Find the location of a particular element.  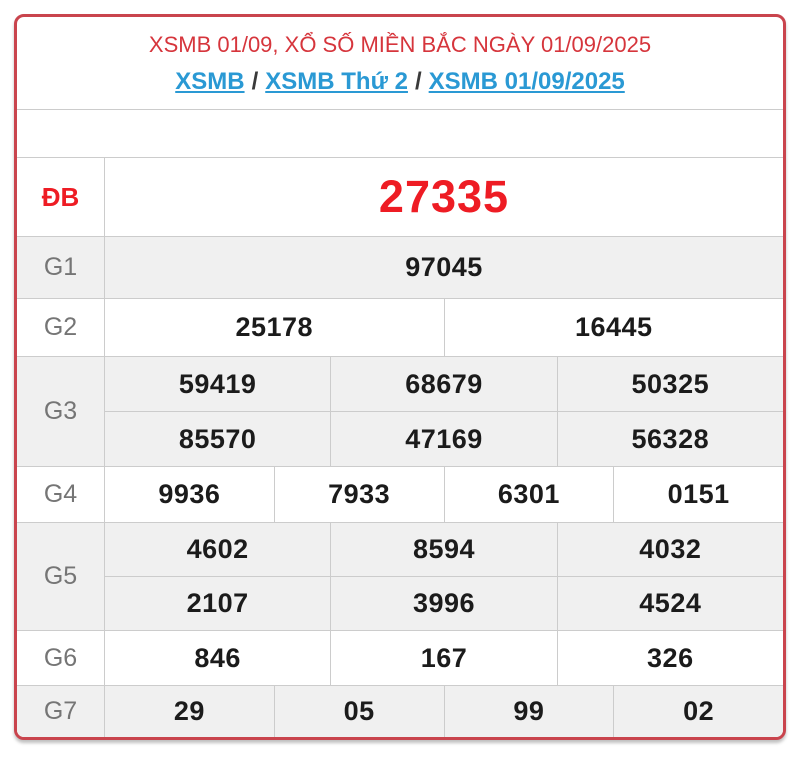

prize-row-db: ĐB 27335 is located at coordinates (400, 197).